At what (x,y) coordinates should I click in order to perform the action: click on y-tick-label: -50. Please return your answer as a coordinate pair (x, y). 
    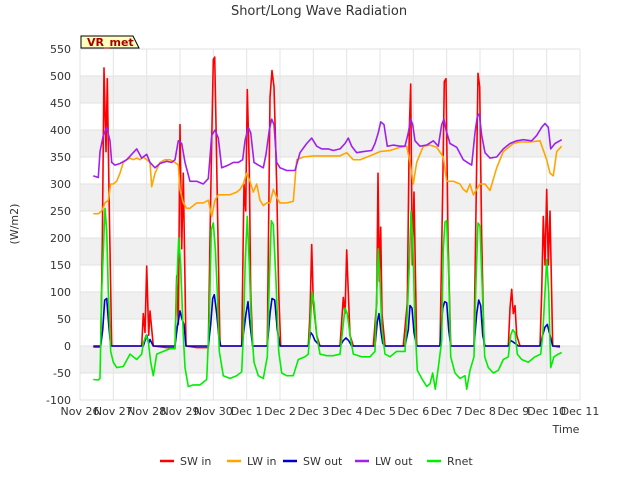
    Looking at the image, I should click on (62, 373).